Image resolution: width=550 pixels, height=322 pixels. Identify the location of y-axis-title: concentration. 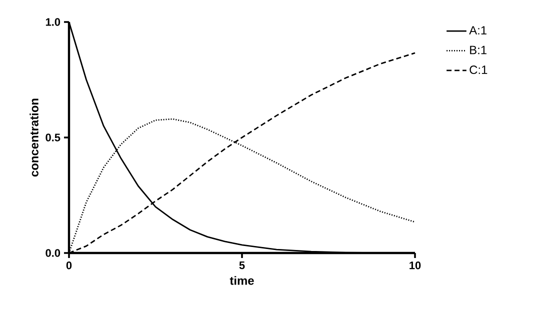
(34, 137).